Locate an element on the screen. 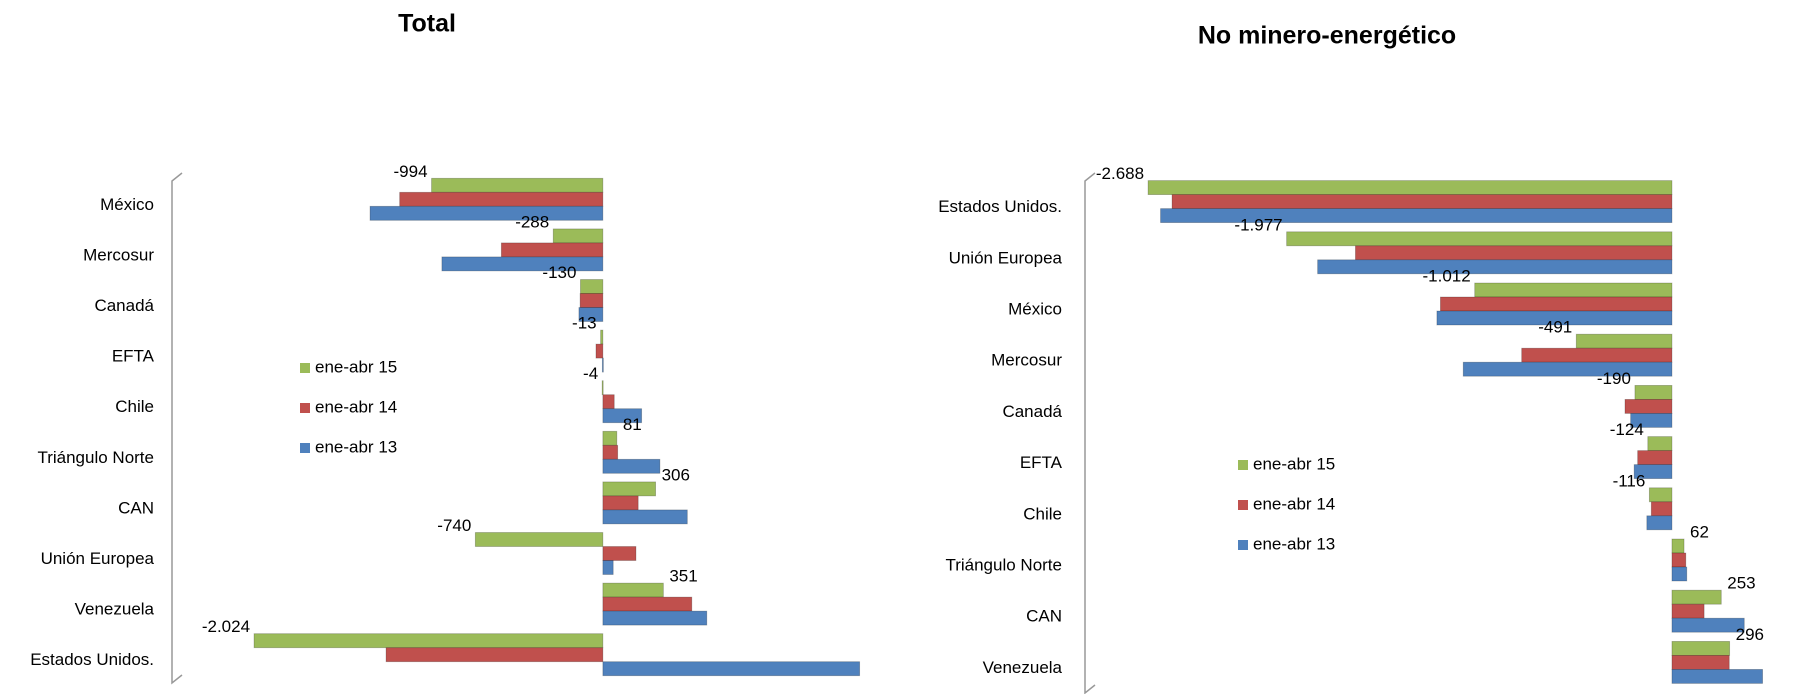 This screenshot has width=1793, height=694. value-label: 62 is located at coordinates (1699, 531).